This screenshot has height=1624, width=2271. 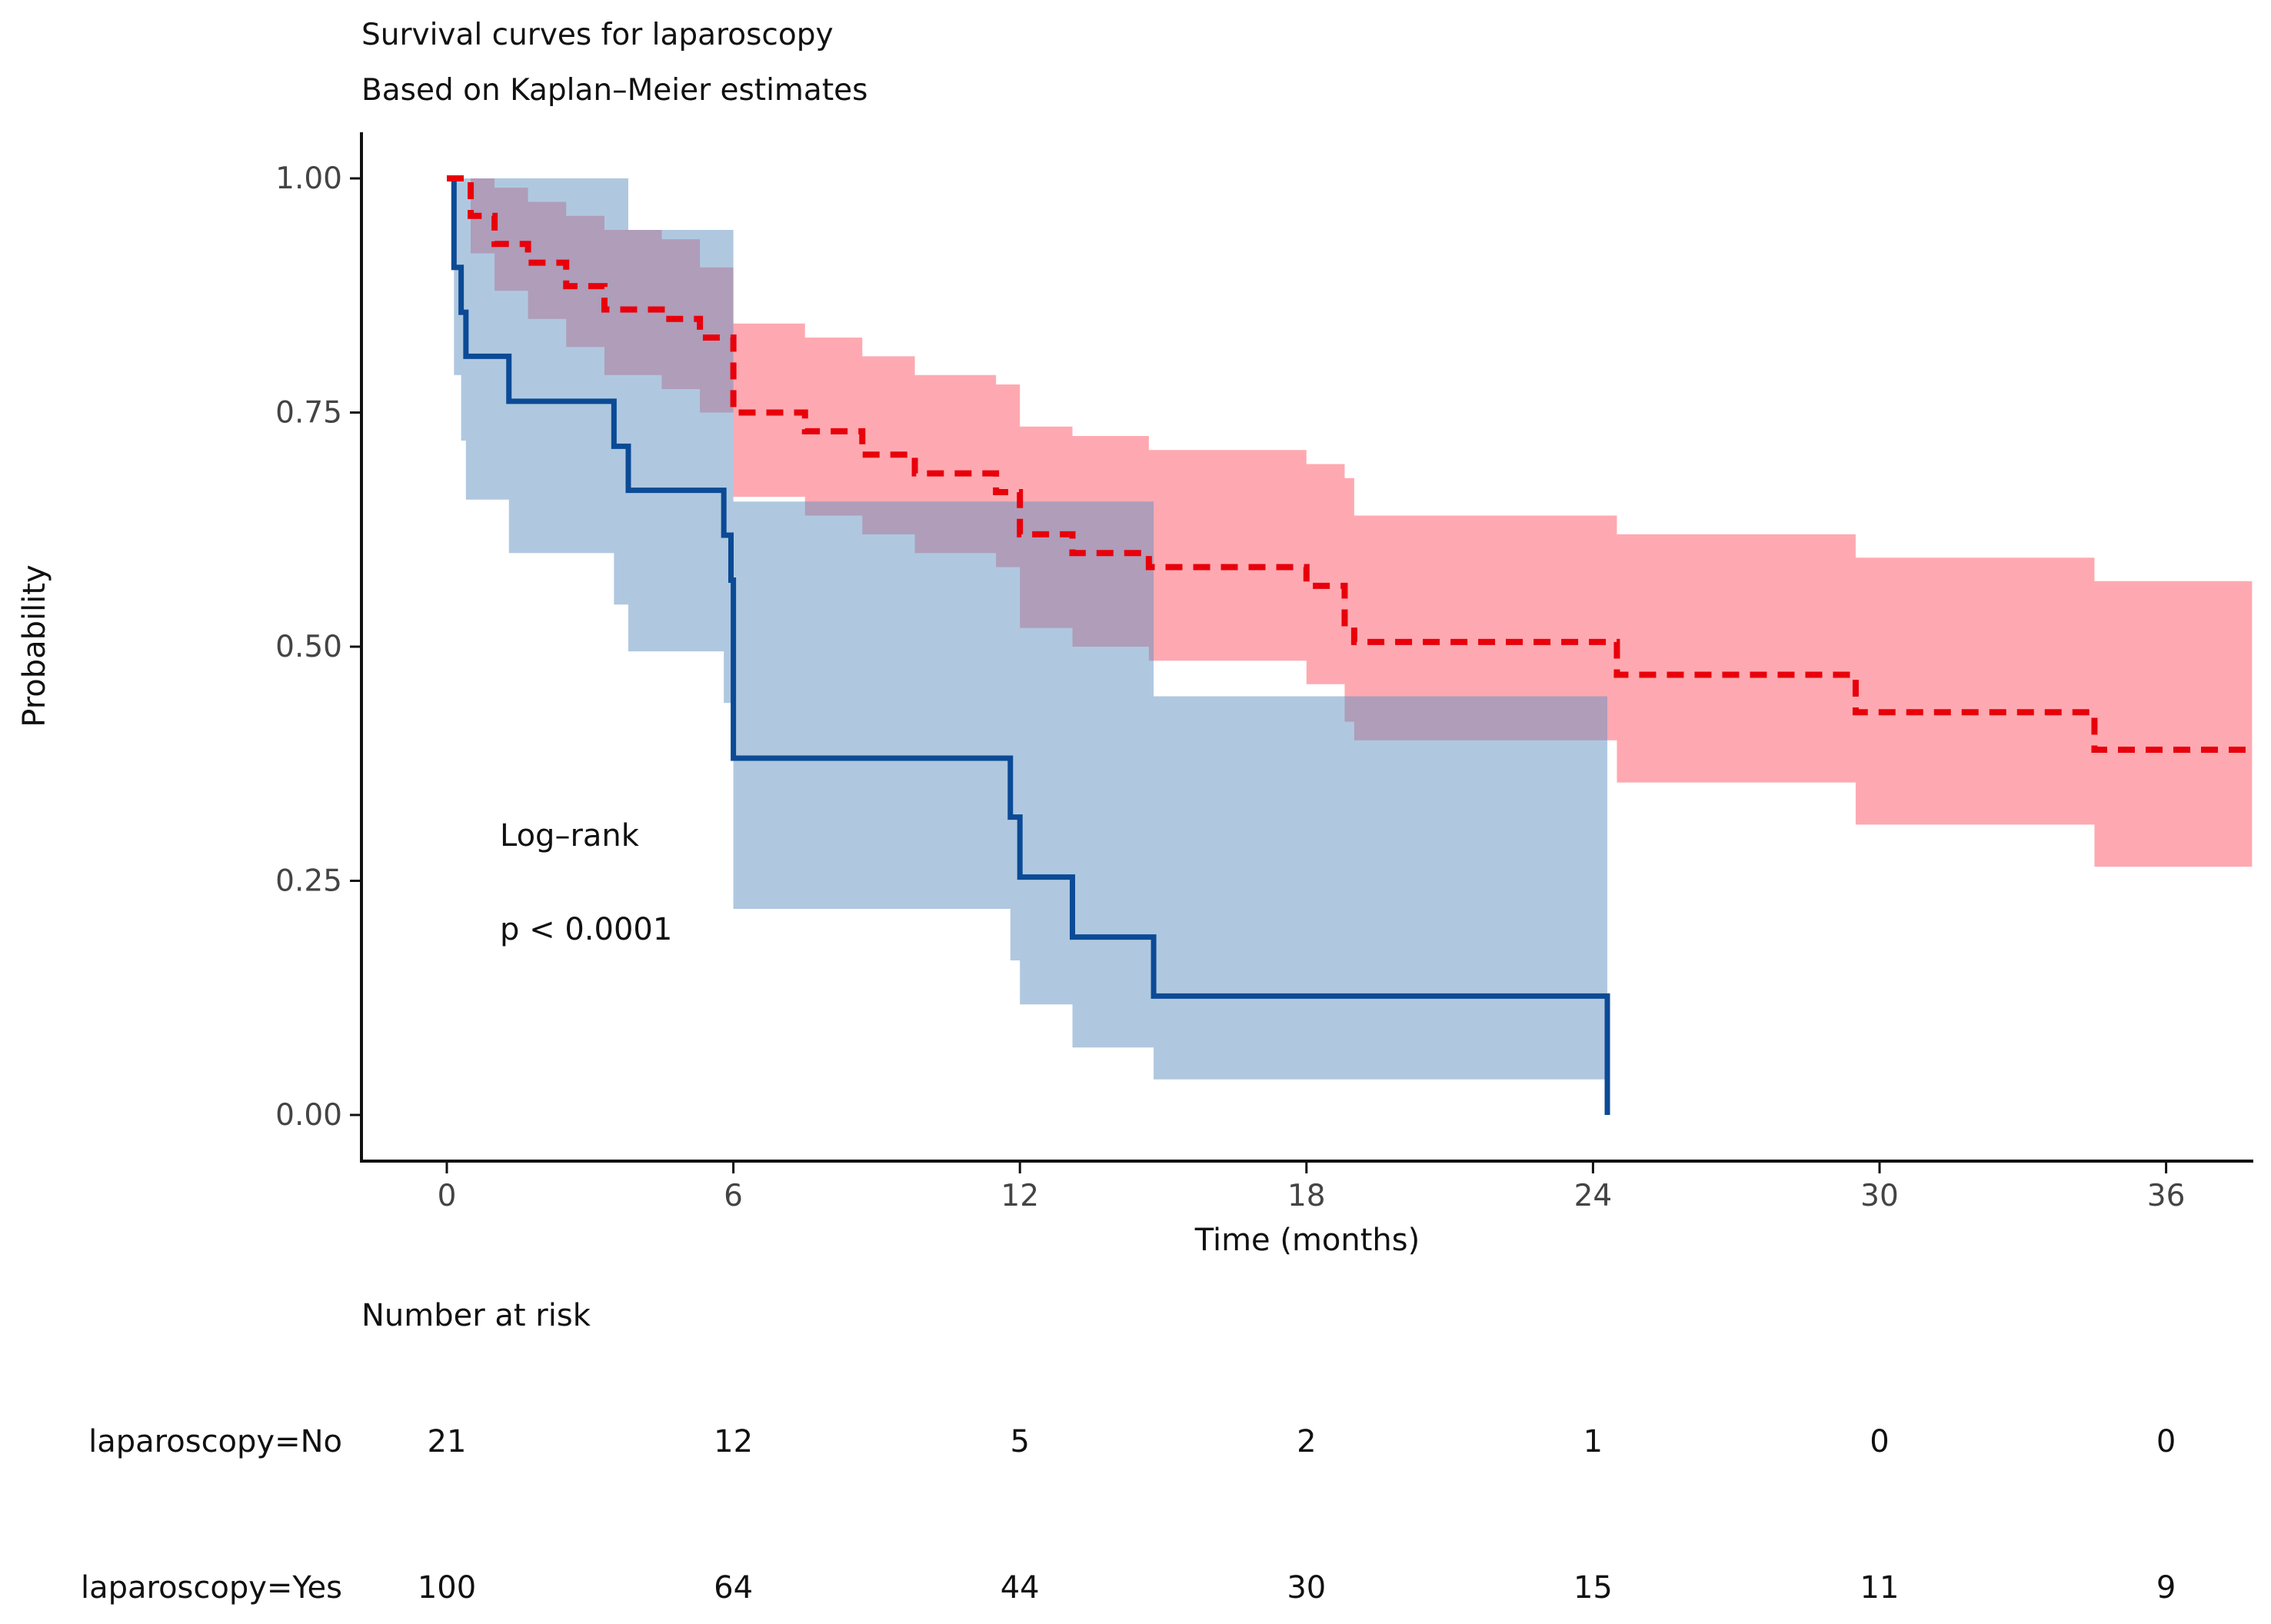 I want to click on p-value-label: p < 0.0001, so click(x=586, y=929).